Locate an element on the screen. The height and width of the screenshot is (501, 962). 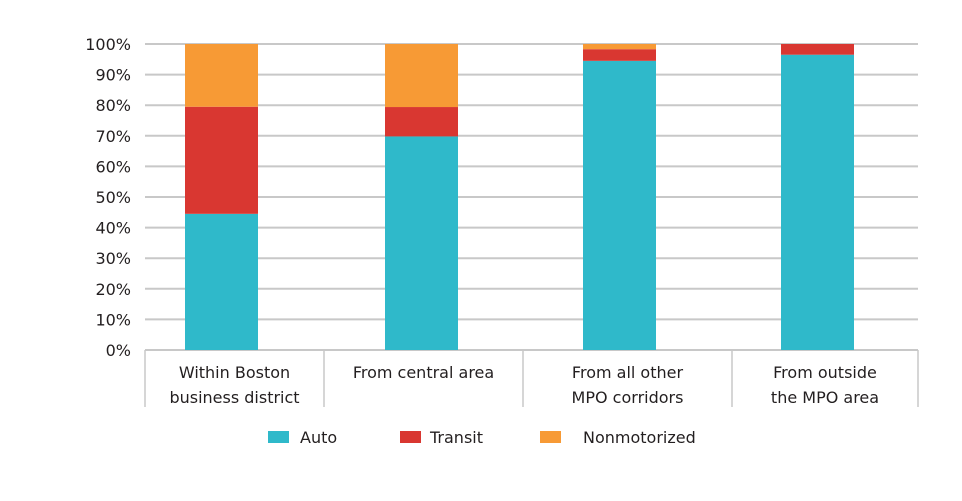
legend-label: Transit is located at coordinates (456, 437).